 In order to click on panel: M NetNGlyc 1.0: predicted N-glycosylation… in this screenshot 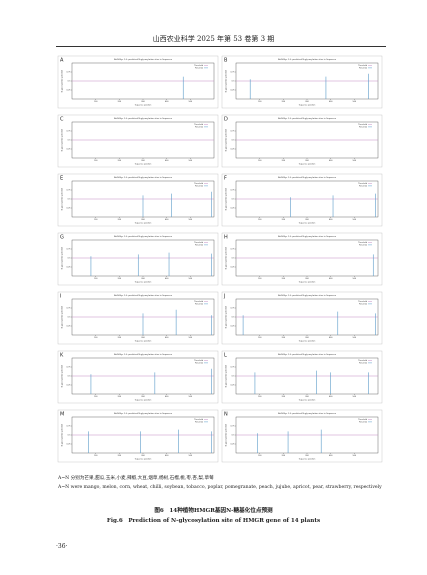, I will do `click(138, 436)`.